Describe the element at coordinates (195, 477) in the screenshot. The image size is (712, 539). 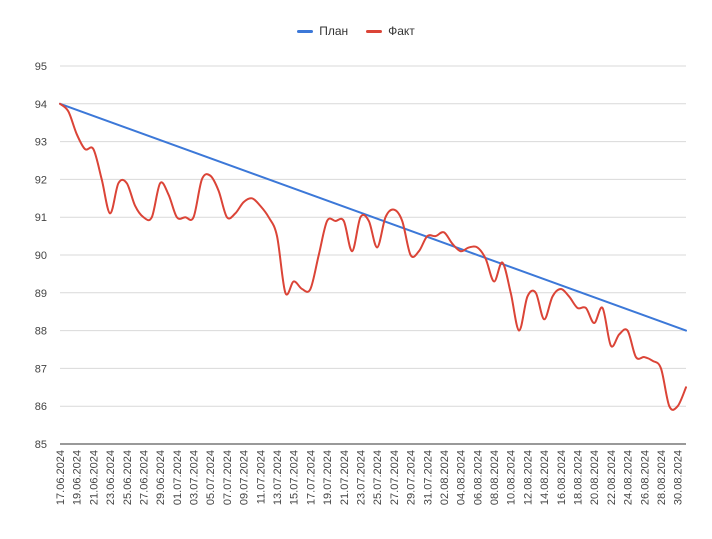
I see `x-tick-label: 03.07.2024` at that location.